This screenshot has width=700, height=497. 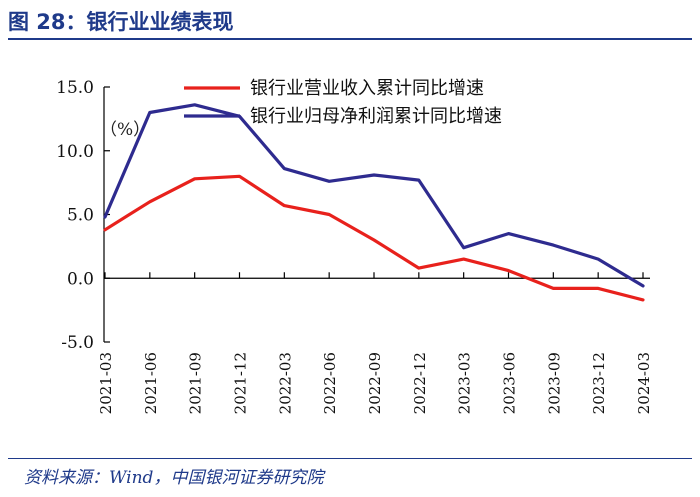 I want to click on x-tick-label: 2021-12, so click(x=241, y=383).